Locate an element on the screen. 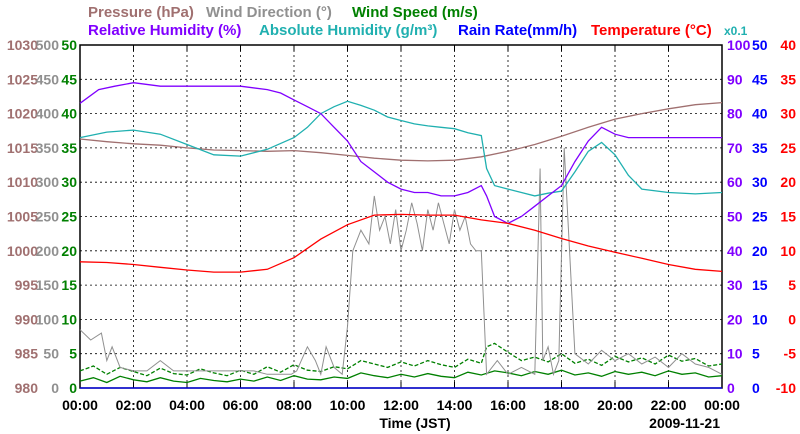 This screenshot has width=800, height=434. temperature-tick-label: 35 is located at coordinates (788, 79).